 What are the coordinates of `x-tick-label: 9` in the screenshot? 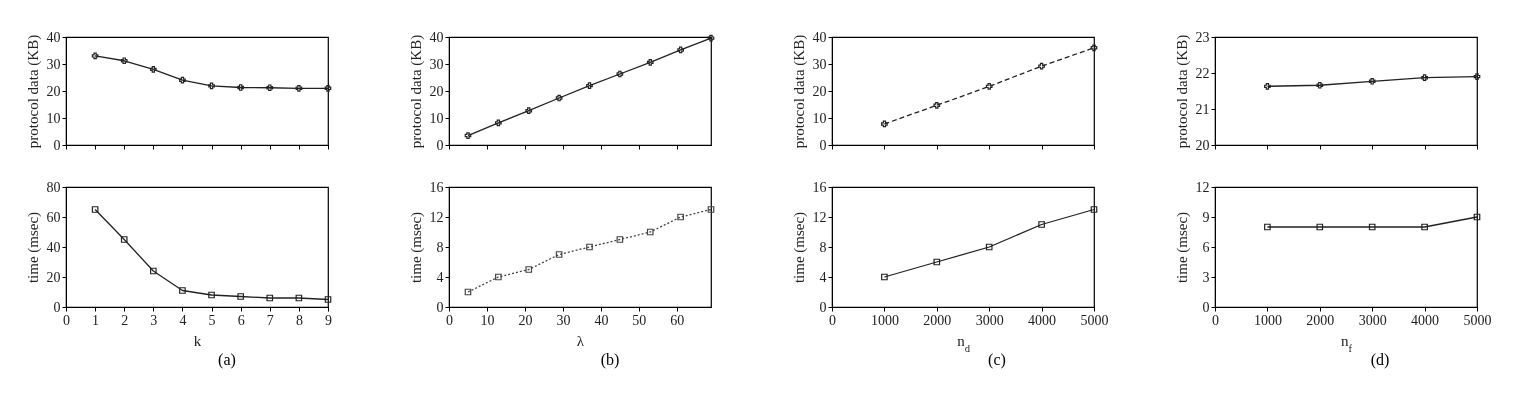 It's located at (328, 320).